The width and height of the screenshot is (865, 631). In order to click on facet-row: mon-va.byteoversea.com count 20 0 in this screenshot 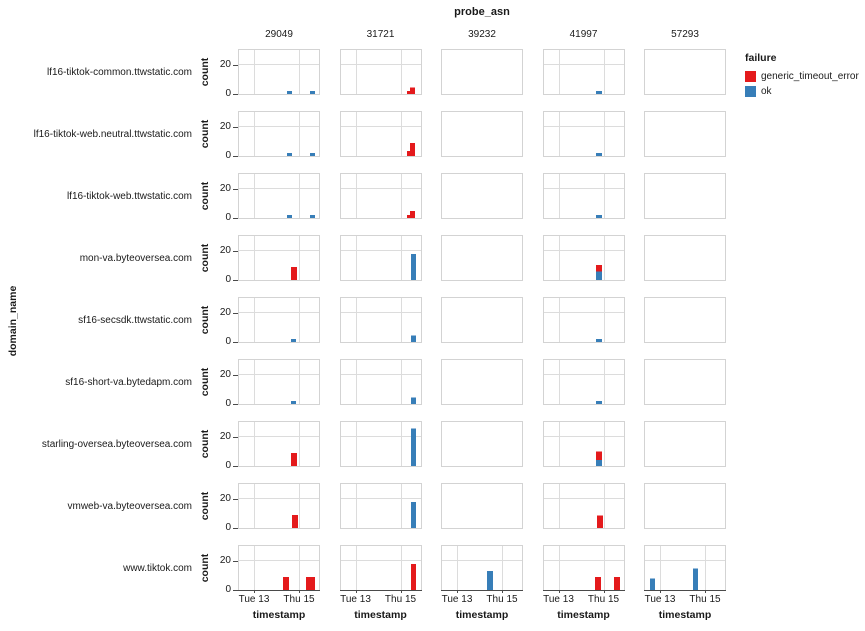, I will do `click(373, 260)`.